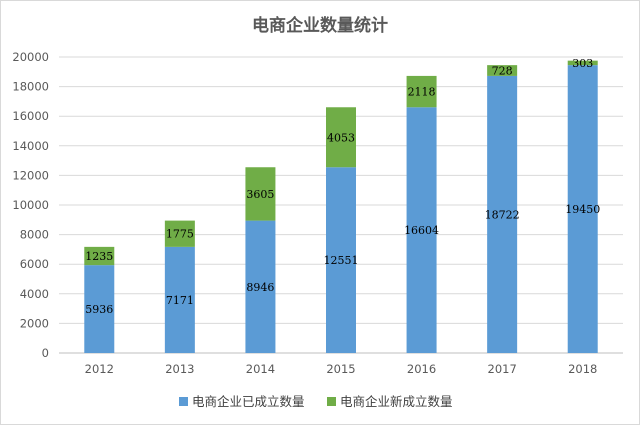 The height and width of the screenshot is (429, 640). Describe the element at coordinates (30, 57) in the screenshot. I see `y-tick-label: 20000` at that location.